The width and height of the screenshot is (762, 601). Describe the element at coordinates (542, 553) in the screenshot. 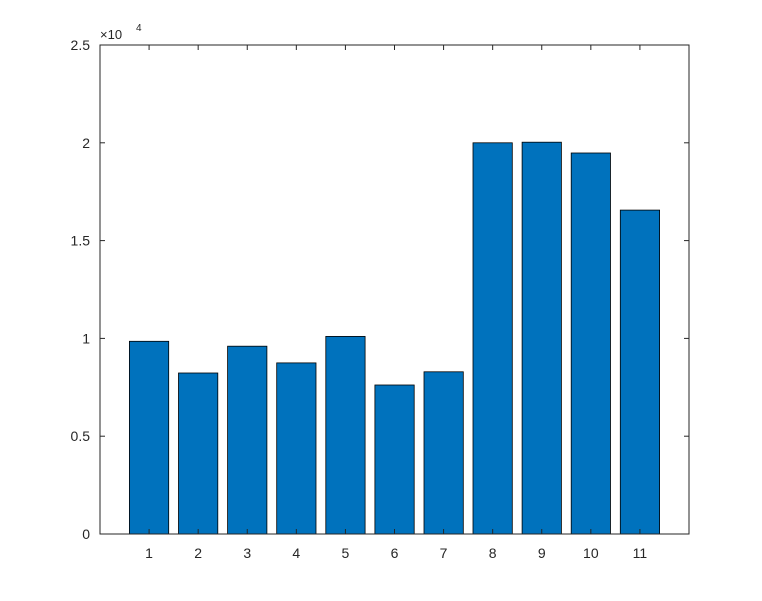

I see `x-tick-label: 9` at that location.